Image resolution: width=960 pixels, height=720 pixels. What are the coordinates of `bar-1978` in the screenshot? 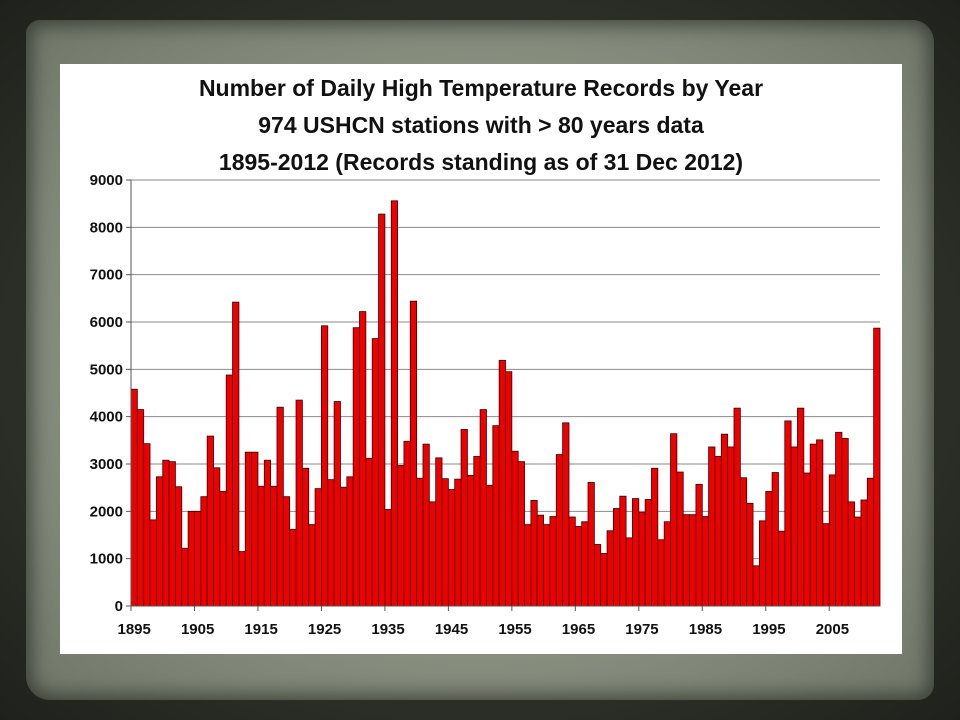 It's located at (661, 573).